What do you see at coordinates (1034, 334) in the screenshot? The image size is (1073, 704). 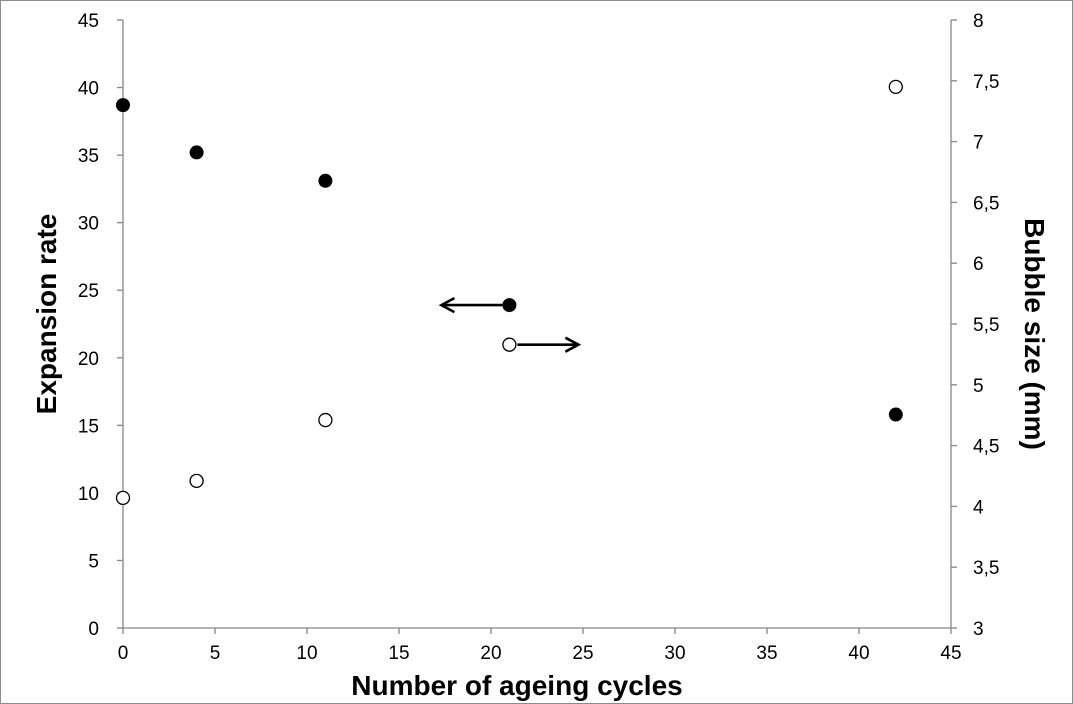 I see `right-y-axis-title: Bubble size (mm)` at bounding box center [1034, 334].